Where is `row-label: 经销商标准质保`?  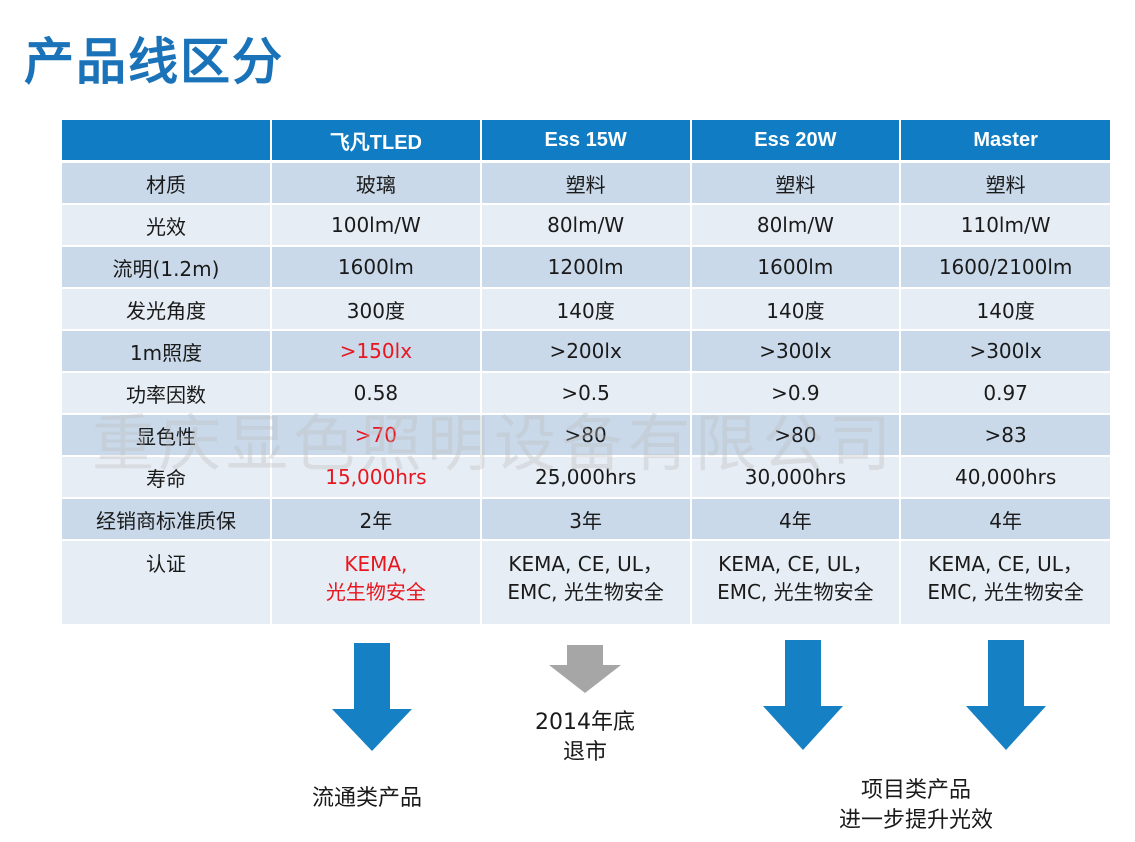
row-label: 经销商标准质保 is located at coordinates (167, 519).